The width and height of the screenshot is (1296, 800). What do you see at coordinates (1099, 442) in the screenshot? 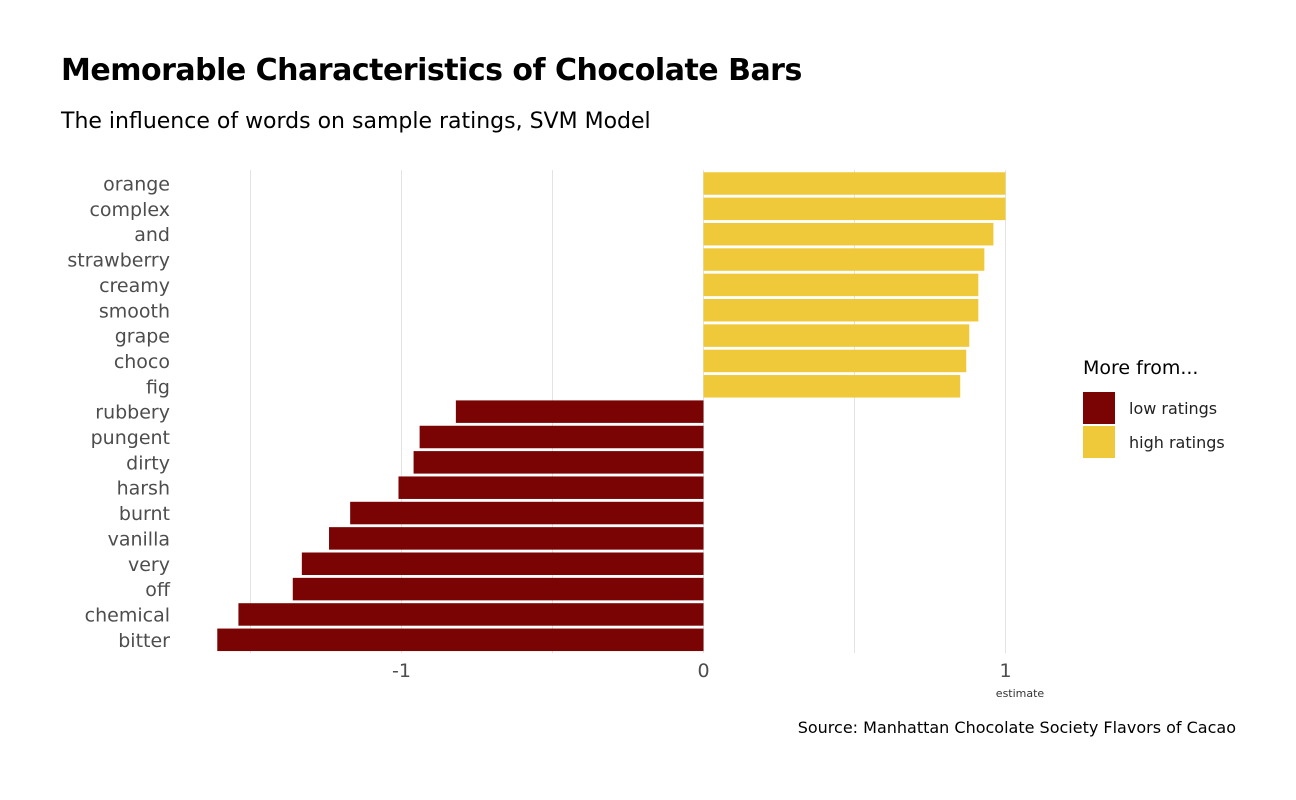
I see `legend-key-high` at bounding box center [1099, 442].